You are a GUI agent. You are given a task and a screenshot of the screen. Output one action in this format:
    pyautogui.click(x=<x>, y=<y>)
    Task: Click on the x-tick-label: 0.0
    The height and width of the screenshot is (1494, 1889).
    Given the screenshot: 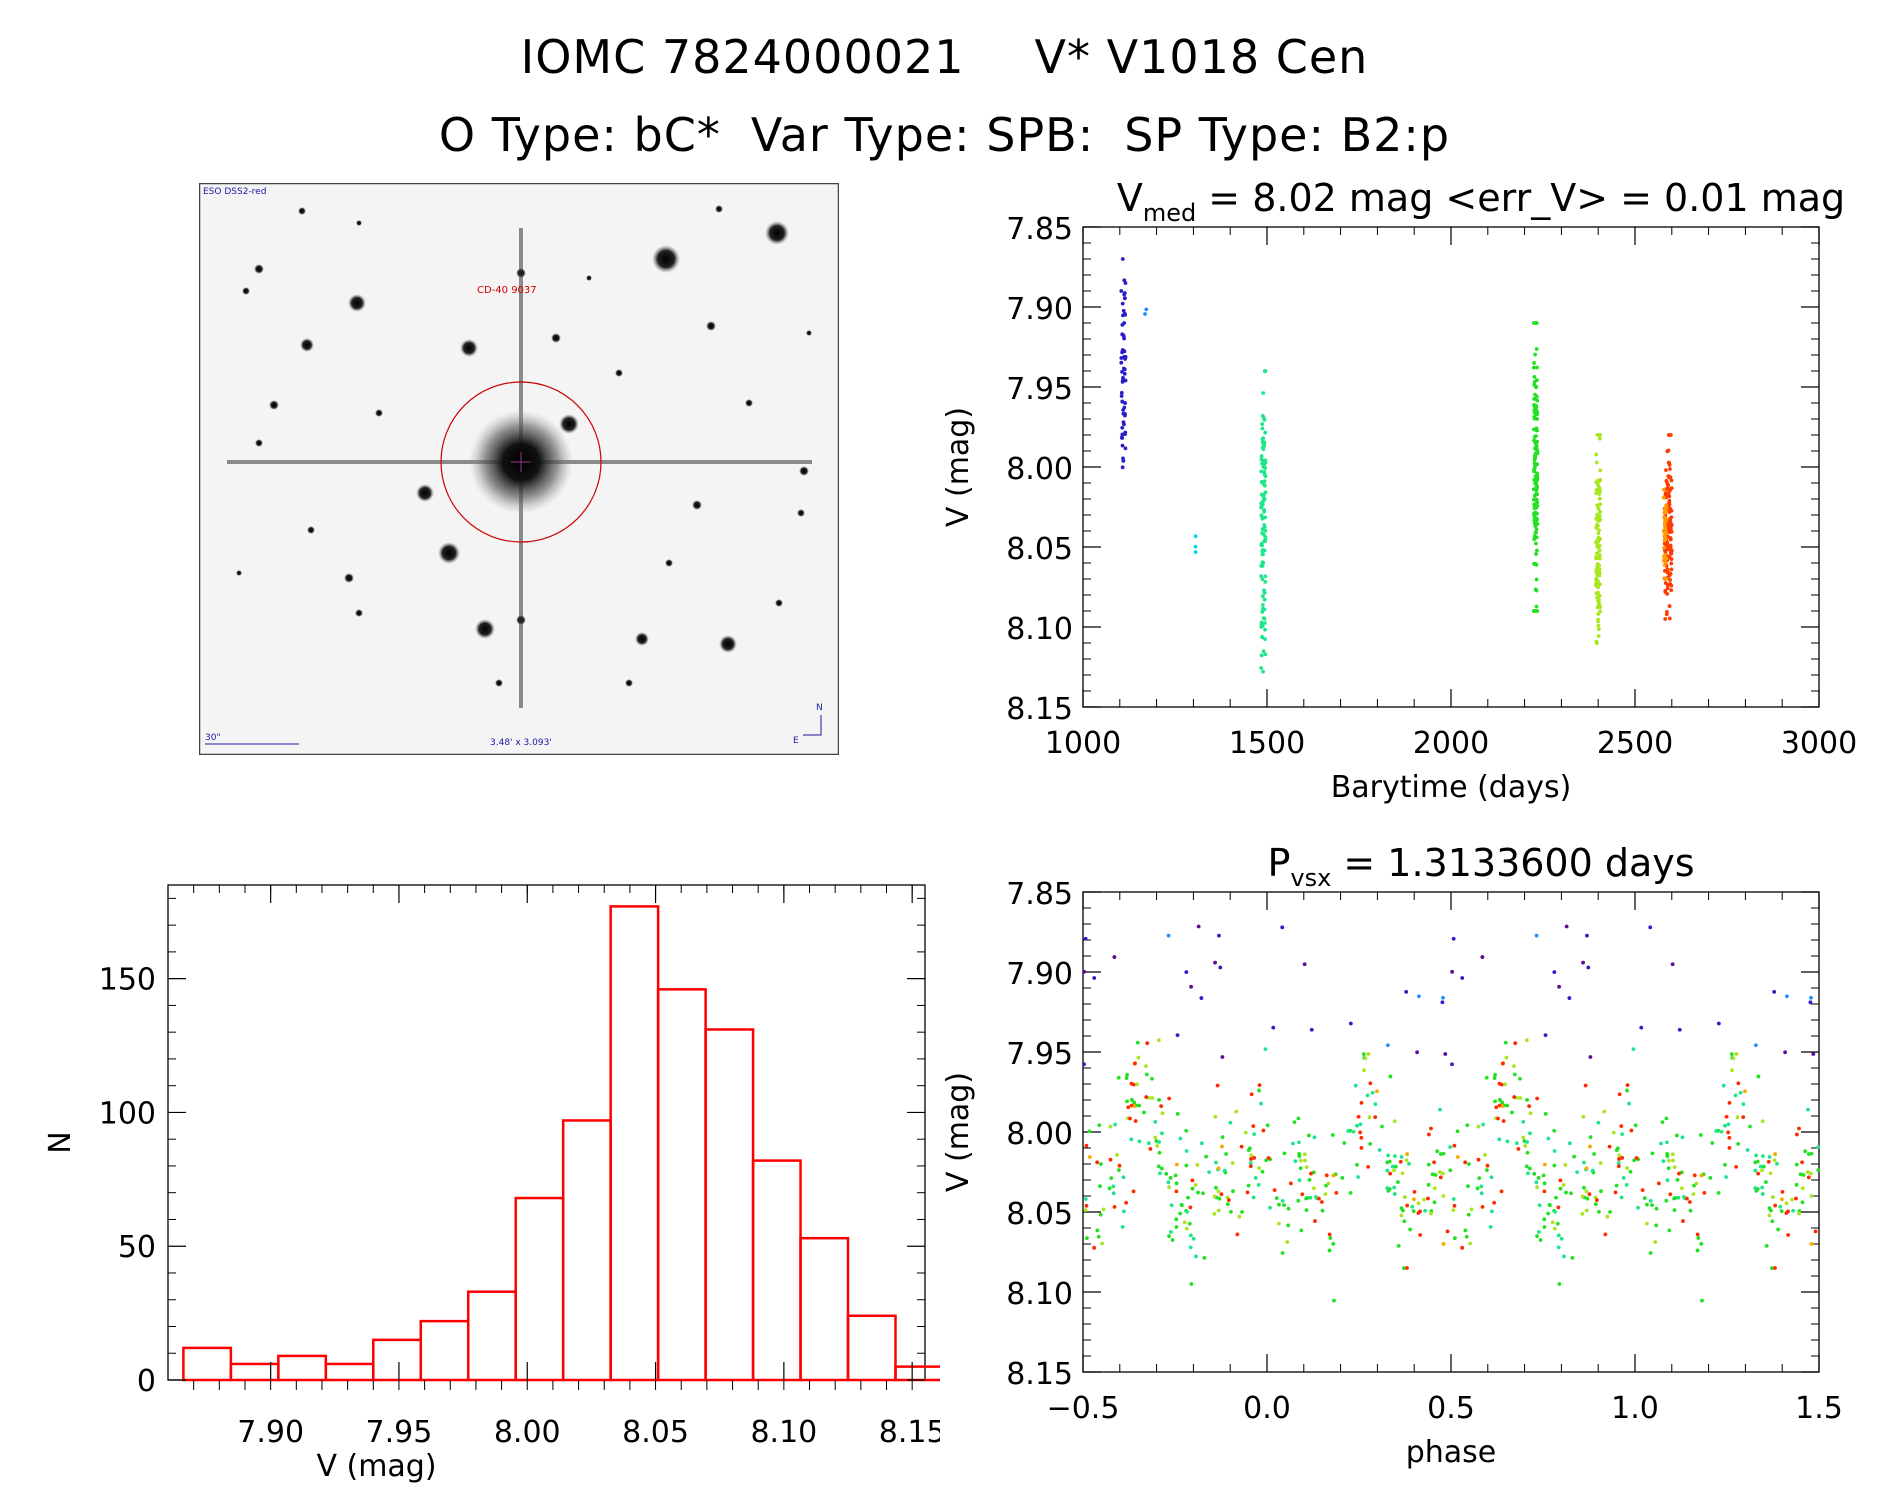 What is the action you would take?
    pyautogui.click(x=1267, y=1408)
    